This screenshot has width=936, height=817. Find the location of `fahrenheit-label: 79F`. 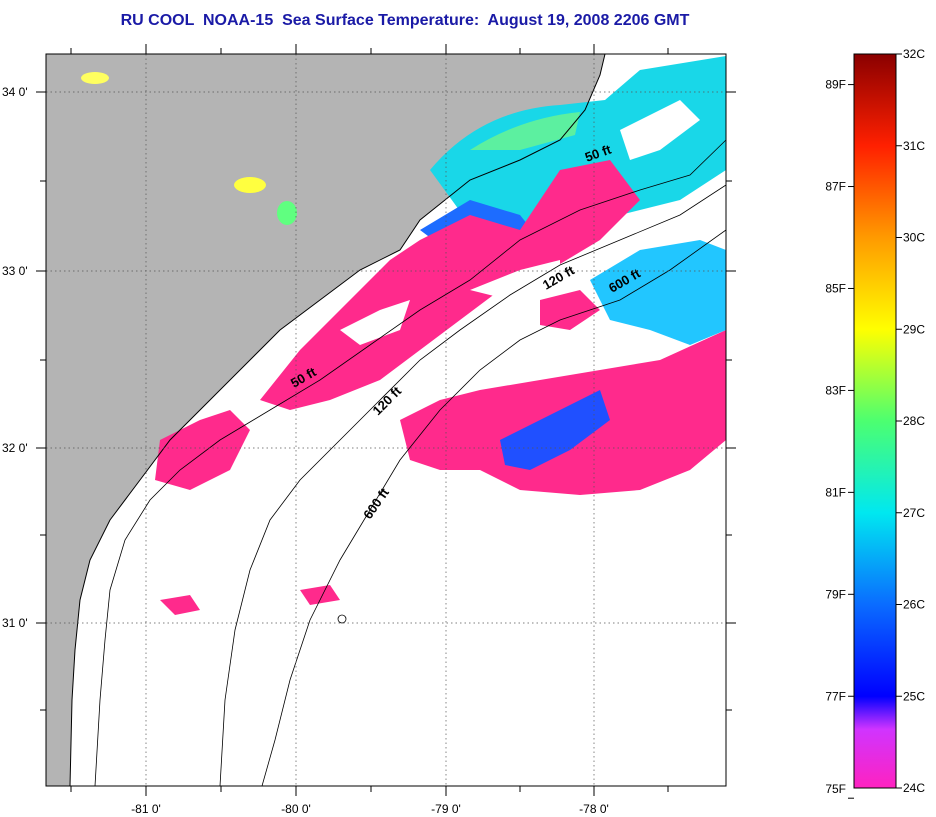

fahrenheit-label: 79F is located at coordinates (835, 594).